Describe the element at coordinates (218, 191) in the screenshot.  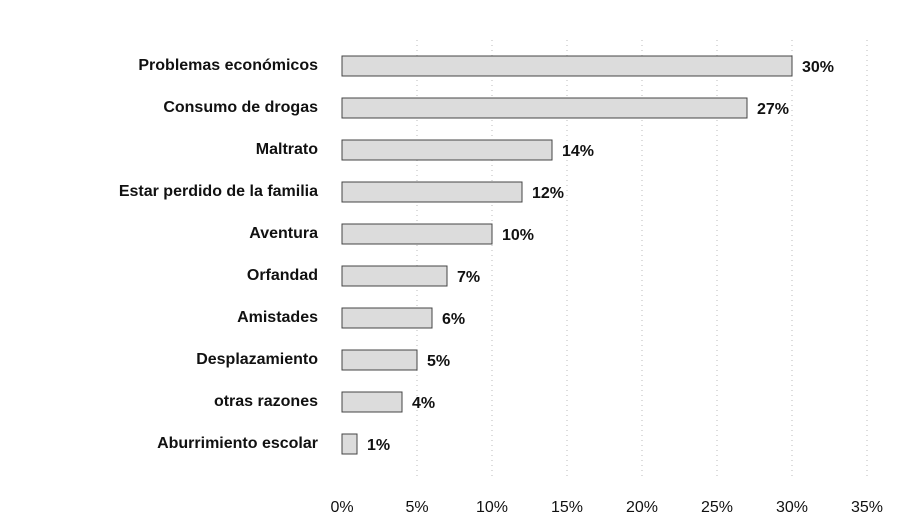
I see `y-tick-label: Estar perdido de la familia` at that location.